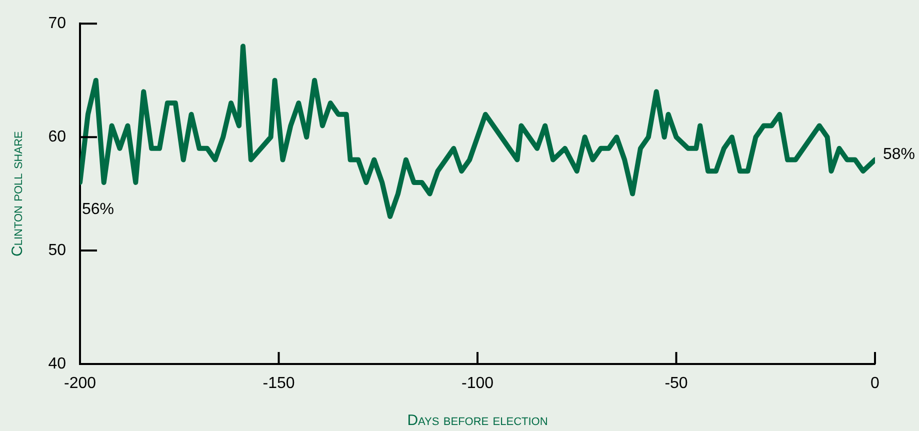 The width and height of the screenshot is (919, 431). I want to click on x-tick-label: -150, so click(278, 383).